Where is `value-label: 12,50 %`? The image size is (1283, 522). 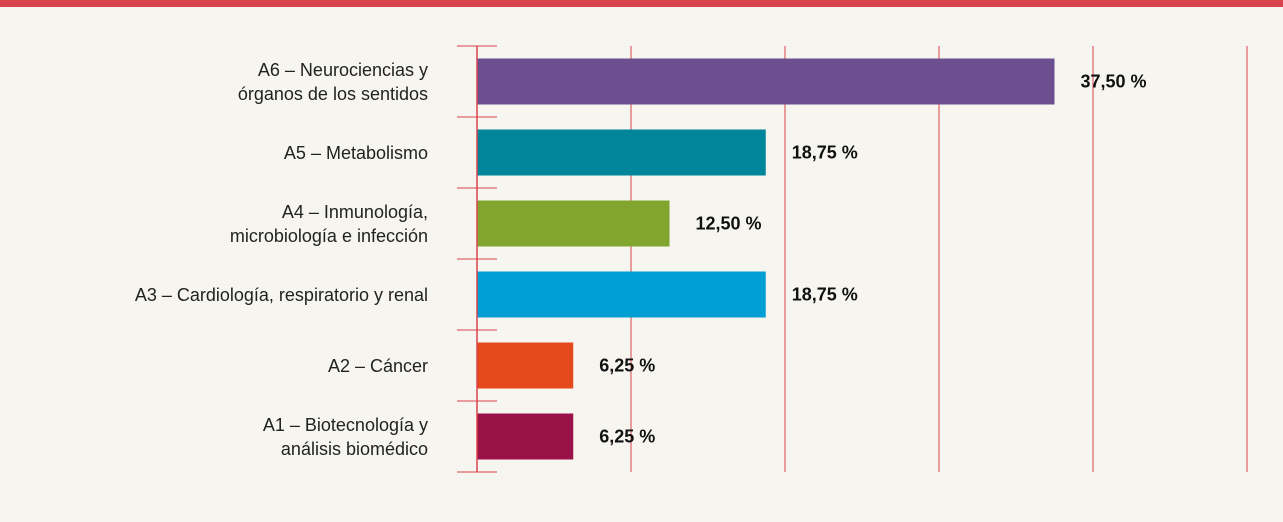 value-label: 12,50 % is located at coordinates (728, 223).